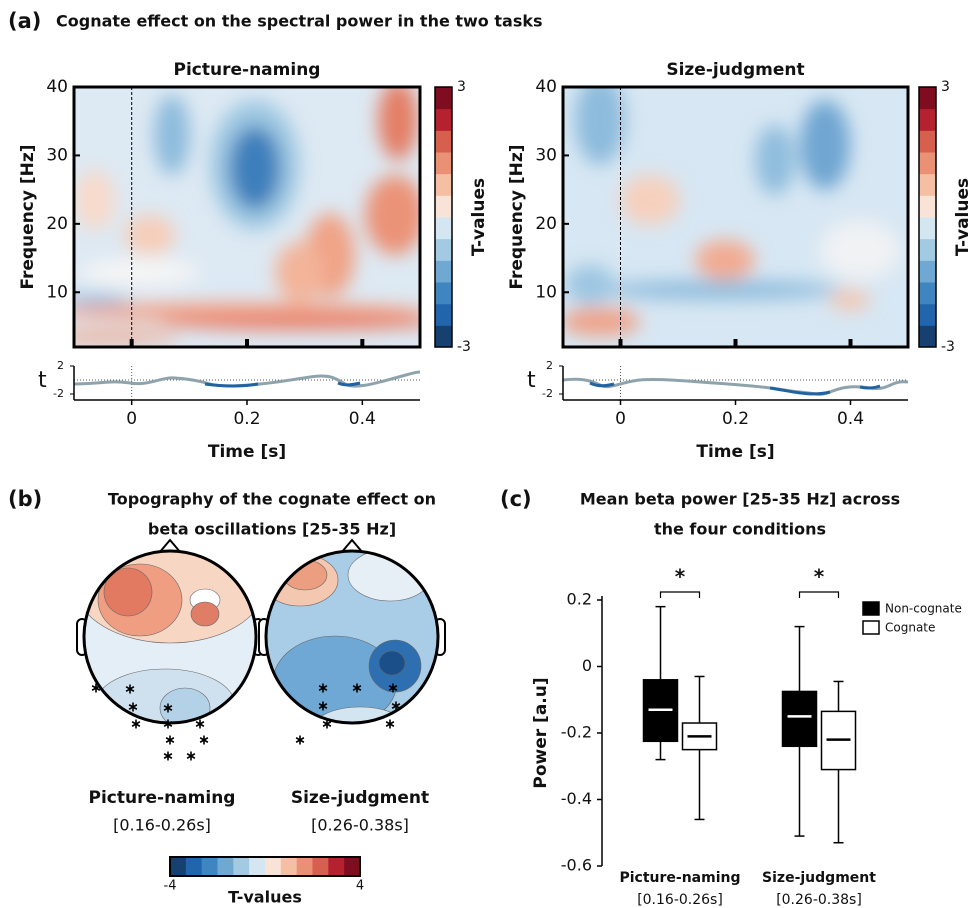 This screenshot has height=908, width=972. What do you see at coordinates (390, 576) in the screenshot?
I see `contour-region` at bounding box center [390, 576].